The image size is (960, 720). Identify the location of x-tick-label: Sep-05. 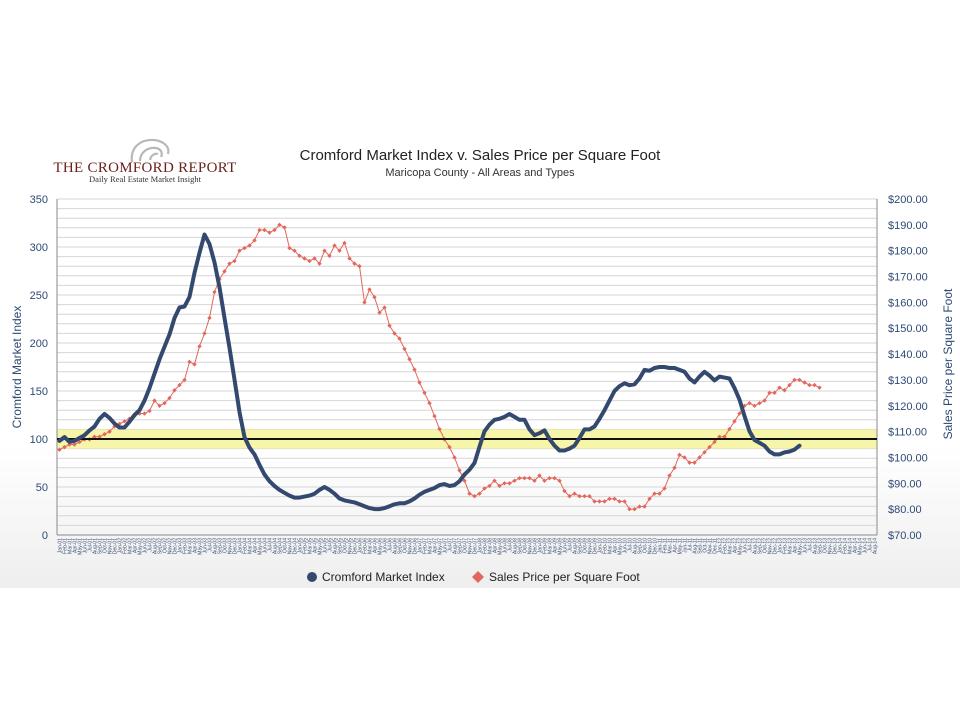
(340, 546).